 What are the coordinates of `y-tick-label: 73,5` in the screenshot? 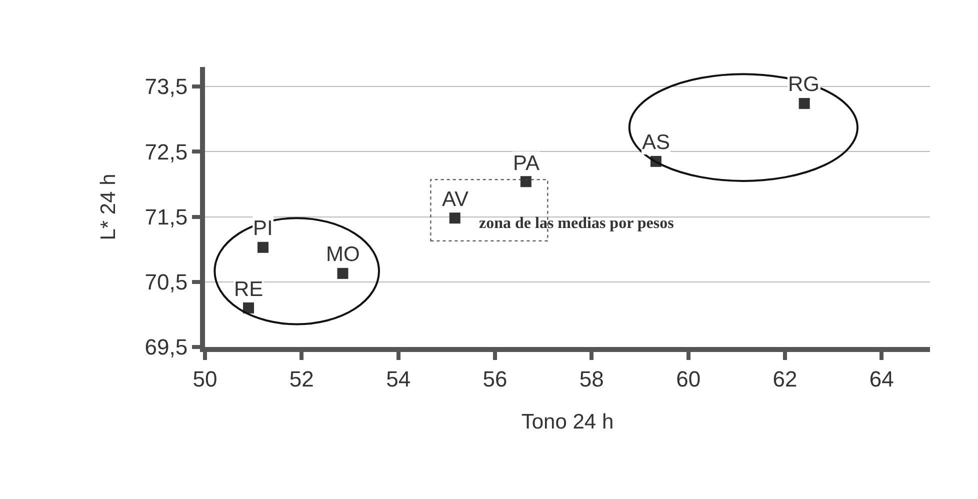 It's located at (166, 87).